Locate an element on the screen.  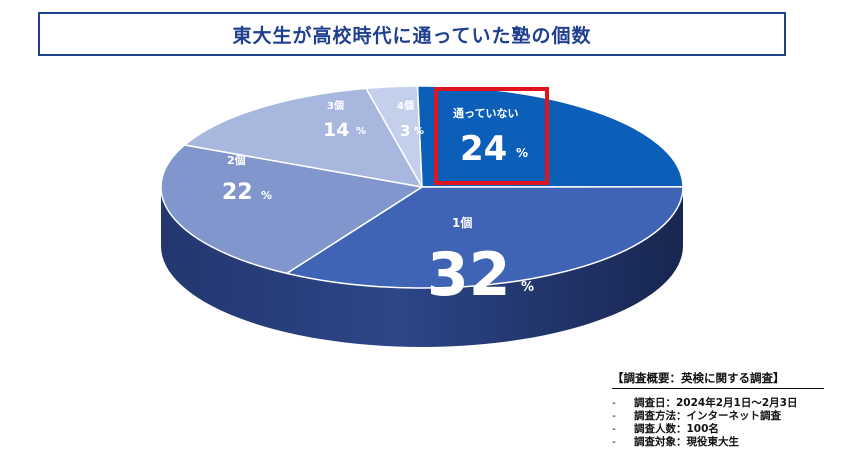
pie-slice-3-value: 22 is located at coordinates (237, 192).